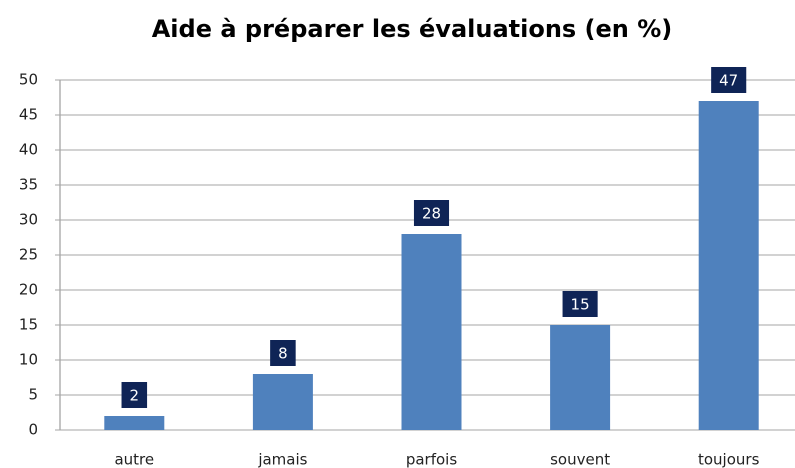 The width and height of the screenshot is (795, 468). Describe the element at coordinates (28, 80) in the screenshot. I see `y-tick-label: 50` at that location.